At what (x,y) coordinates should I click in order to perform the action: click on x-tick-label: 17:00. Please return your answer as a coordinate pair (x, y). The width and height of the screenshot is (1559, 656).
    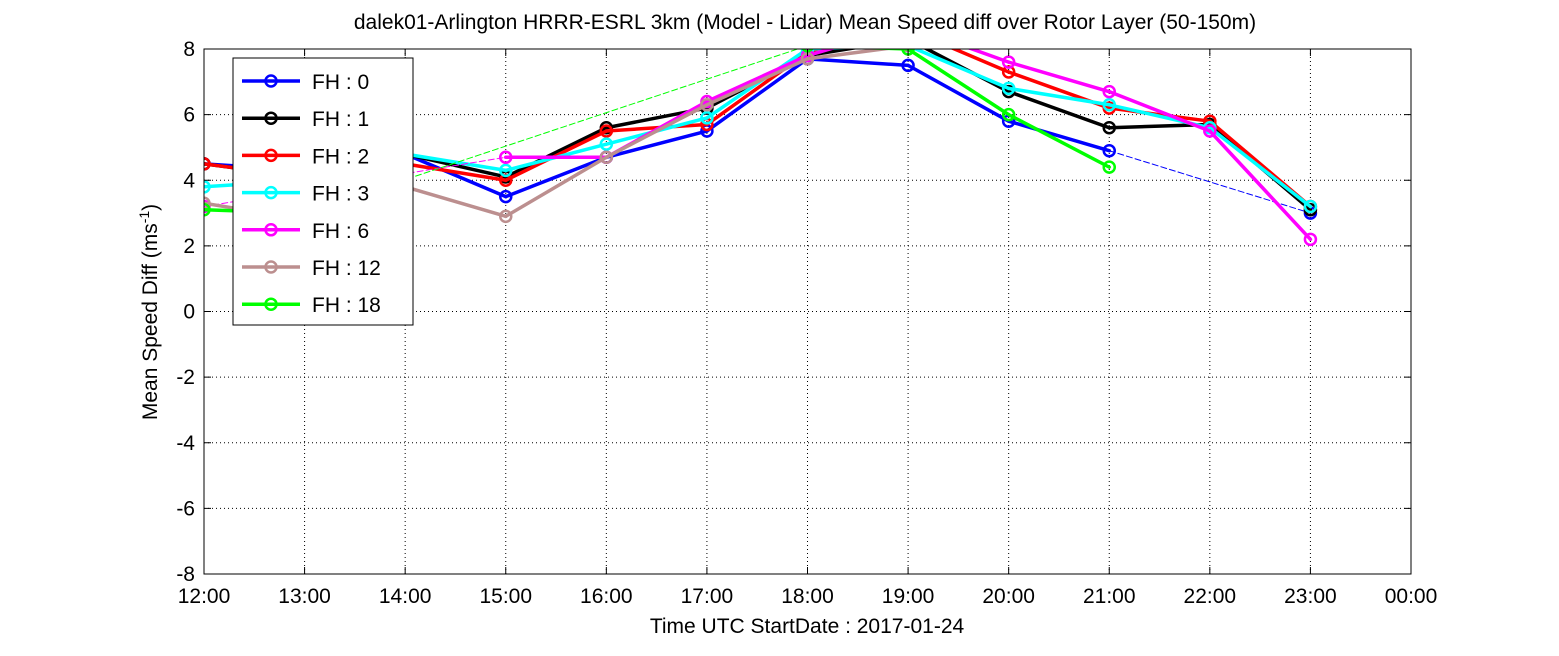
    Looking at the image, I should click on (707, 596).